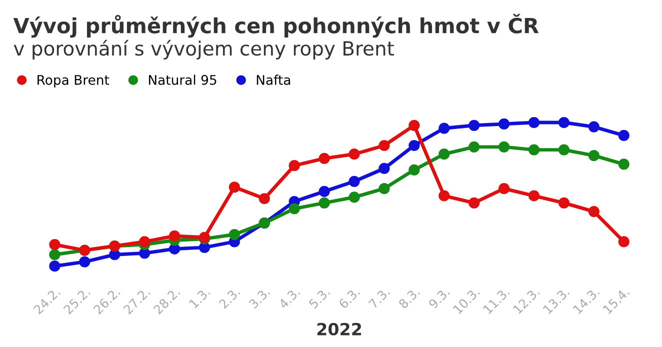 The image size is (662, 347). What do you see at coordinates (273, 79) in the screenshot?
I see `legend-label: Nafta` at bounding box center [273, 79].